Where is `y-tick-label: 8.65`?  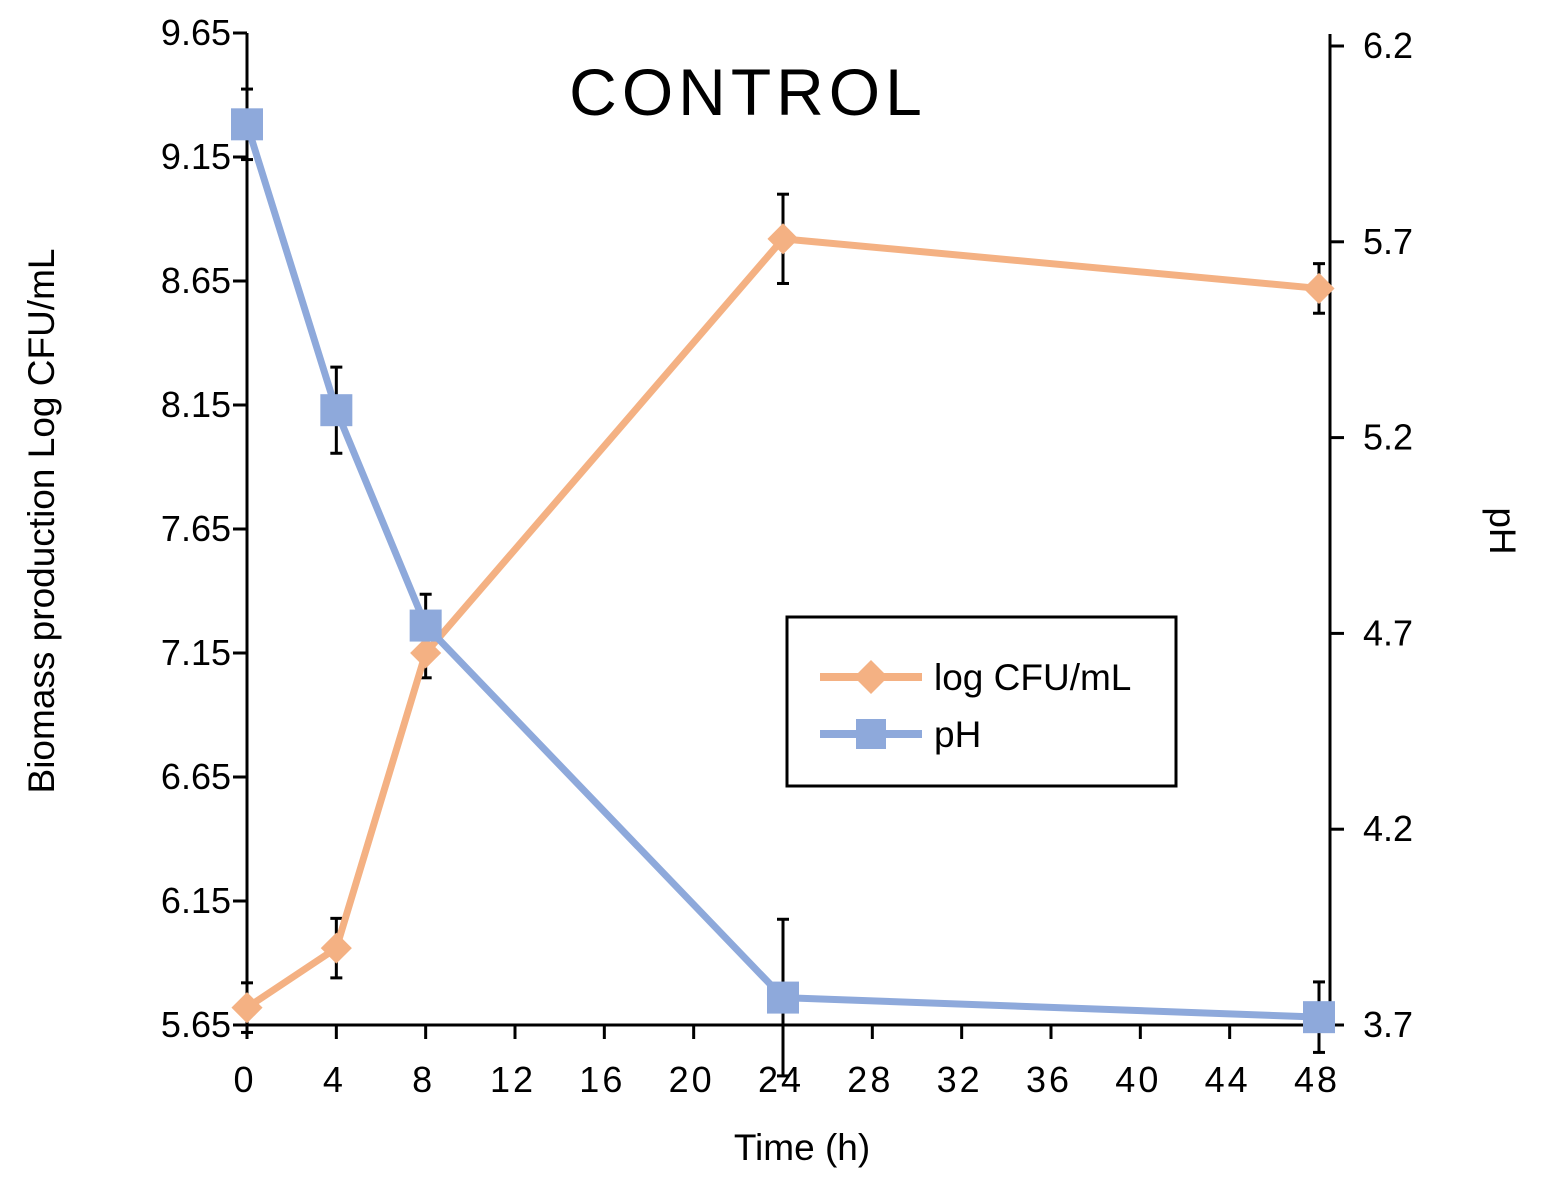 y-tick-label: 8.65 is located at coordinates (196, 280).